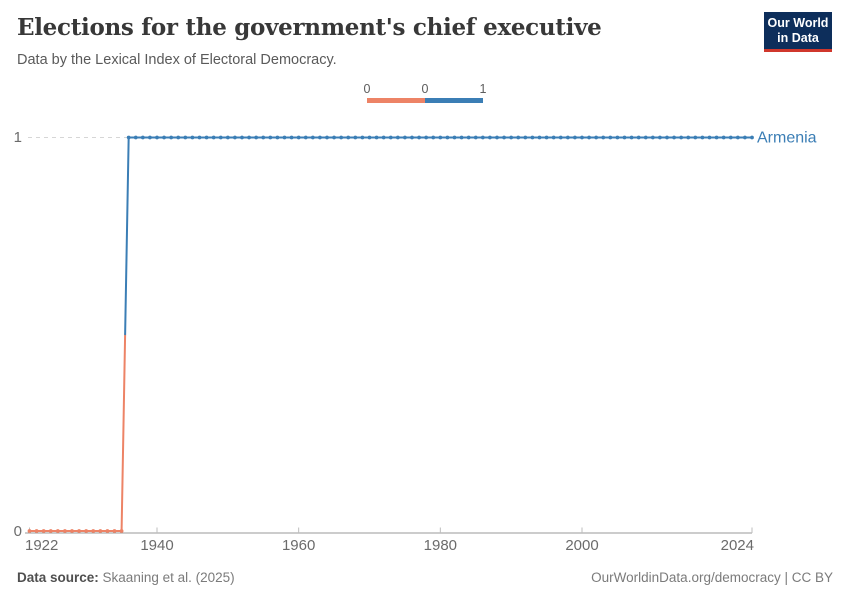  Describe the element at coordinates (440, 545) in the screenshot. I see `x-tick-label: 1980` at that location.